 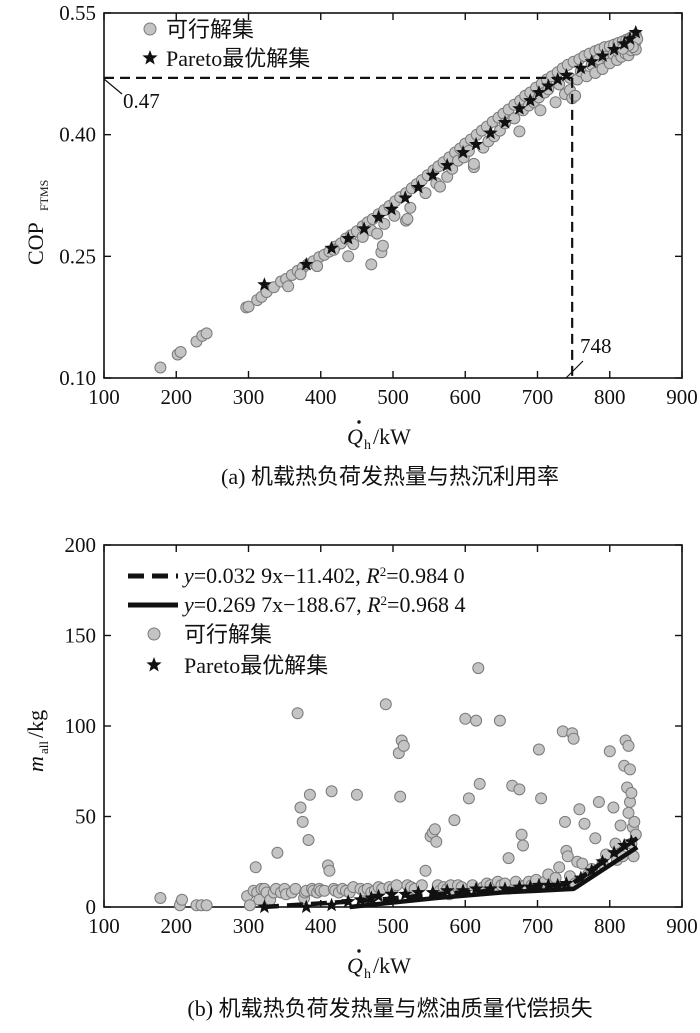 What do you see at coordinates (682, 926) in the screenshot?
I see `chart-b-xtick: 900` at bounding box center [682, 926].